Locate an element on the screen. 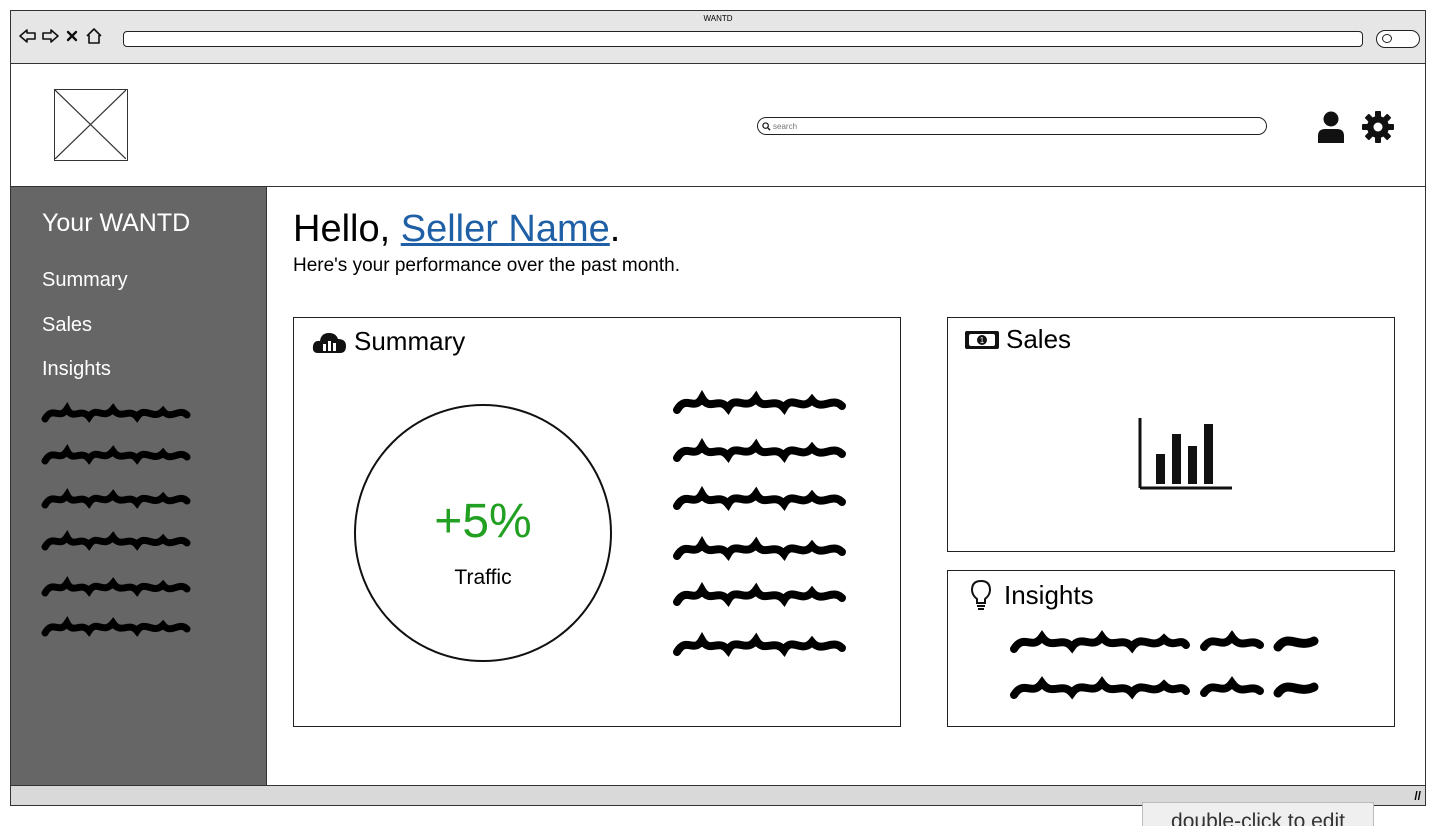  sales-title-text: Sales is located at coordinates (1039, 339).